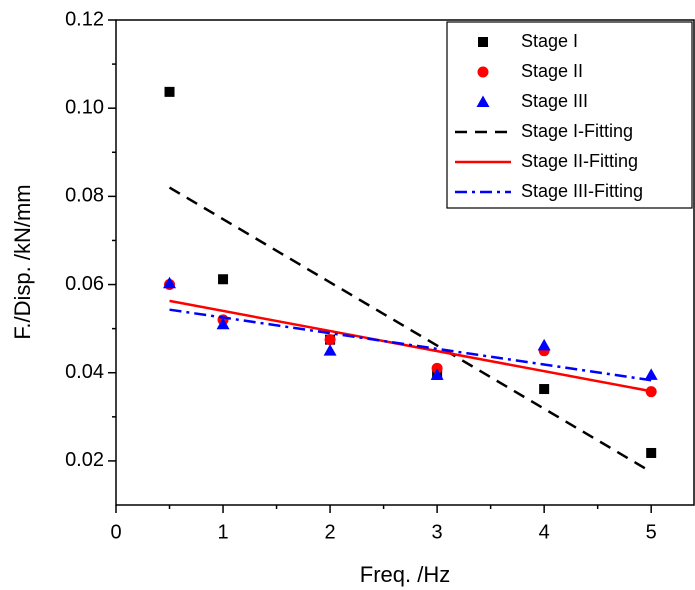 This screenshot has width=695, height=590. Describe the element at coordinates (577, 131) in the screenshot. I see `legend-label: Stage I-Fitting` at that location.